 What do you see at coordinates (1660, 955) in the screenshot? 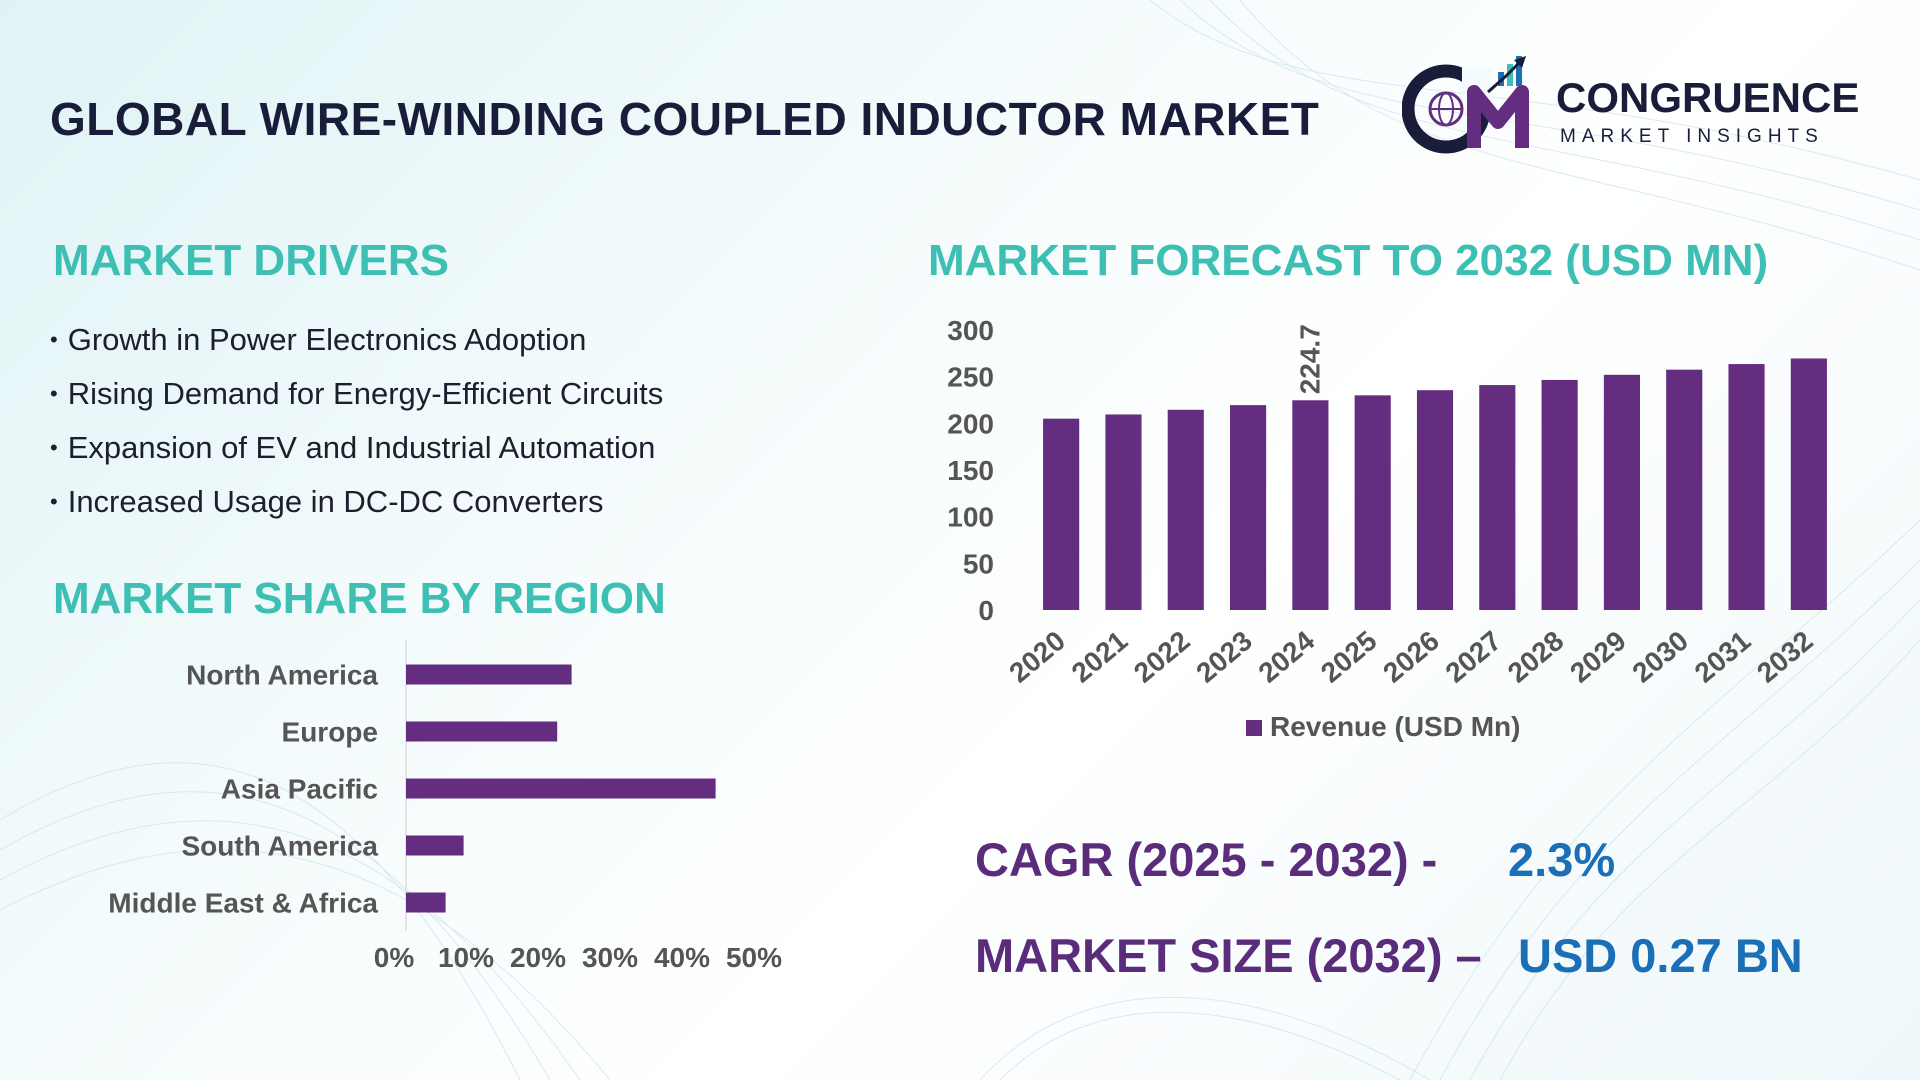
I see `market-size-value: USD 0.27 BN` at bounding box center [1660, 955].